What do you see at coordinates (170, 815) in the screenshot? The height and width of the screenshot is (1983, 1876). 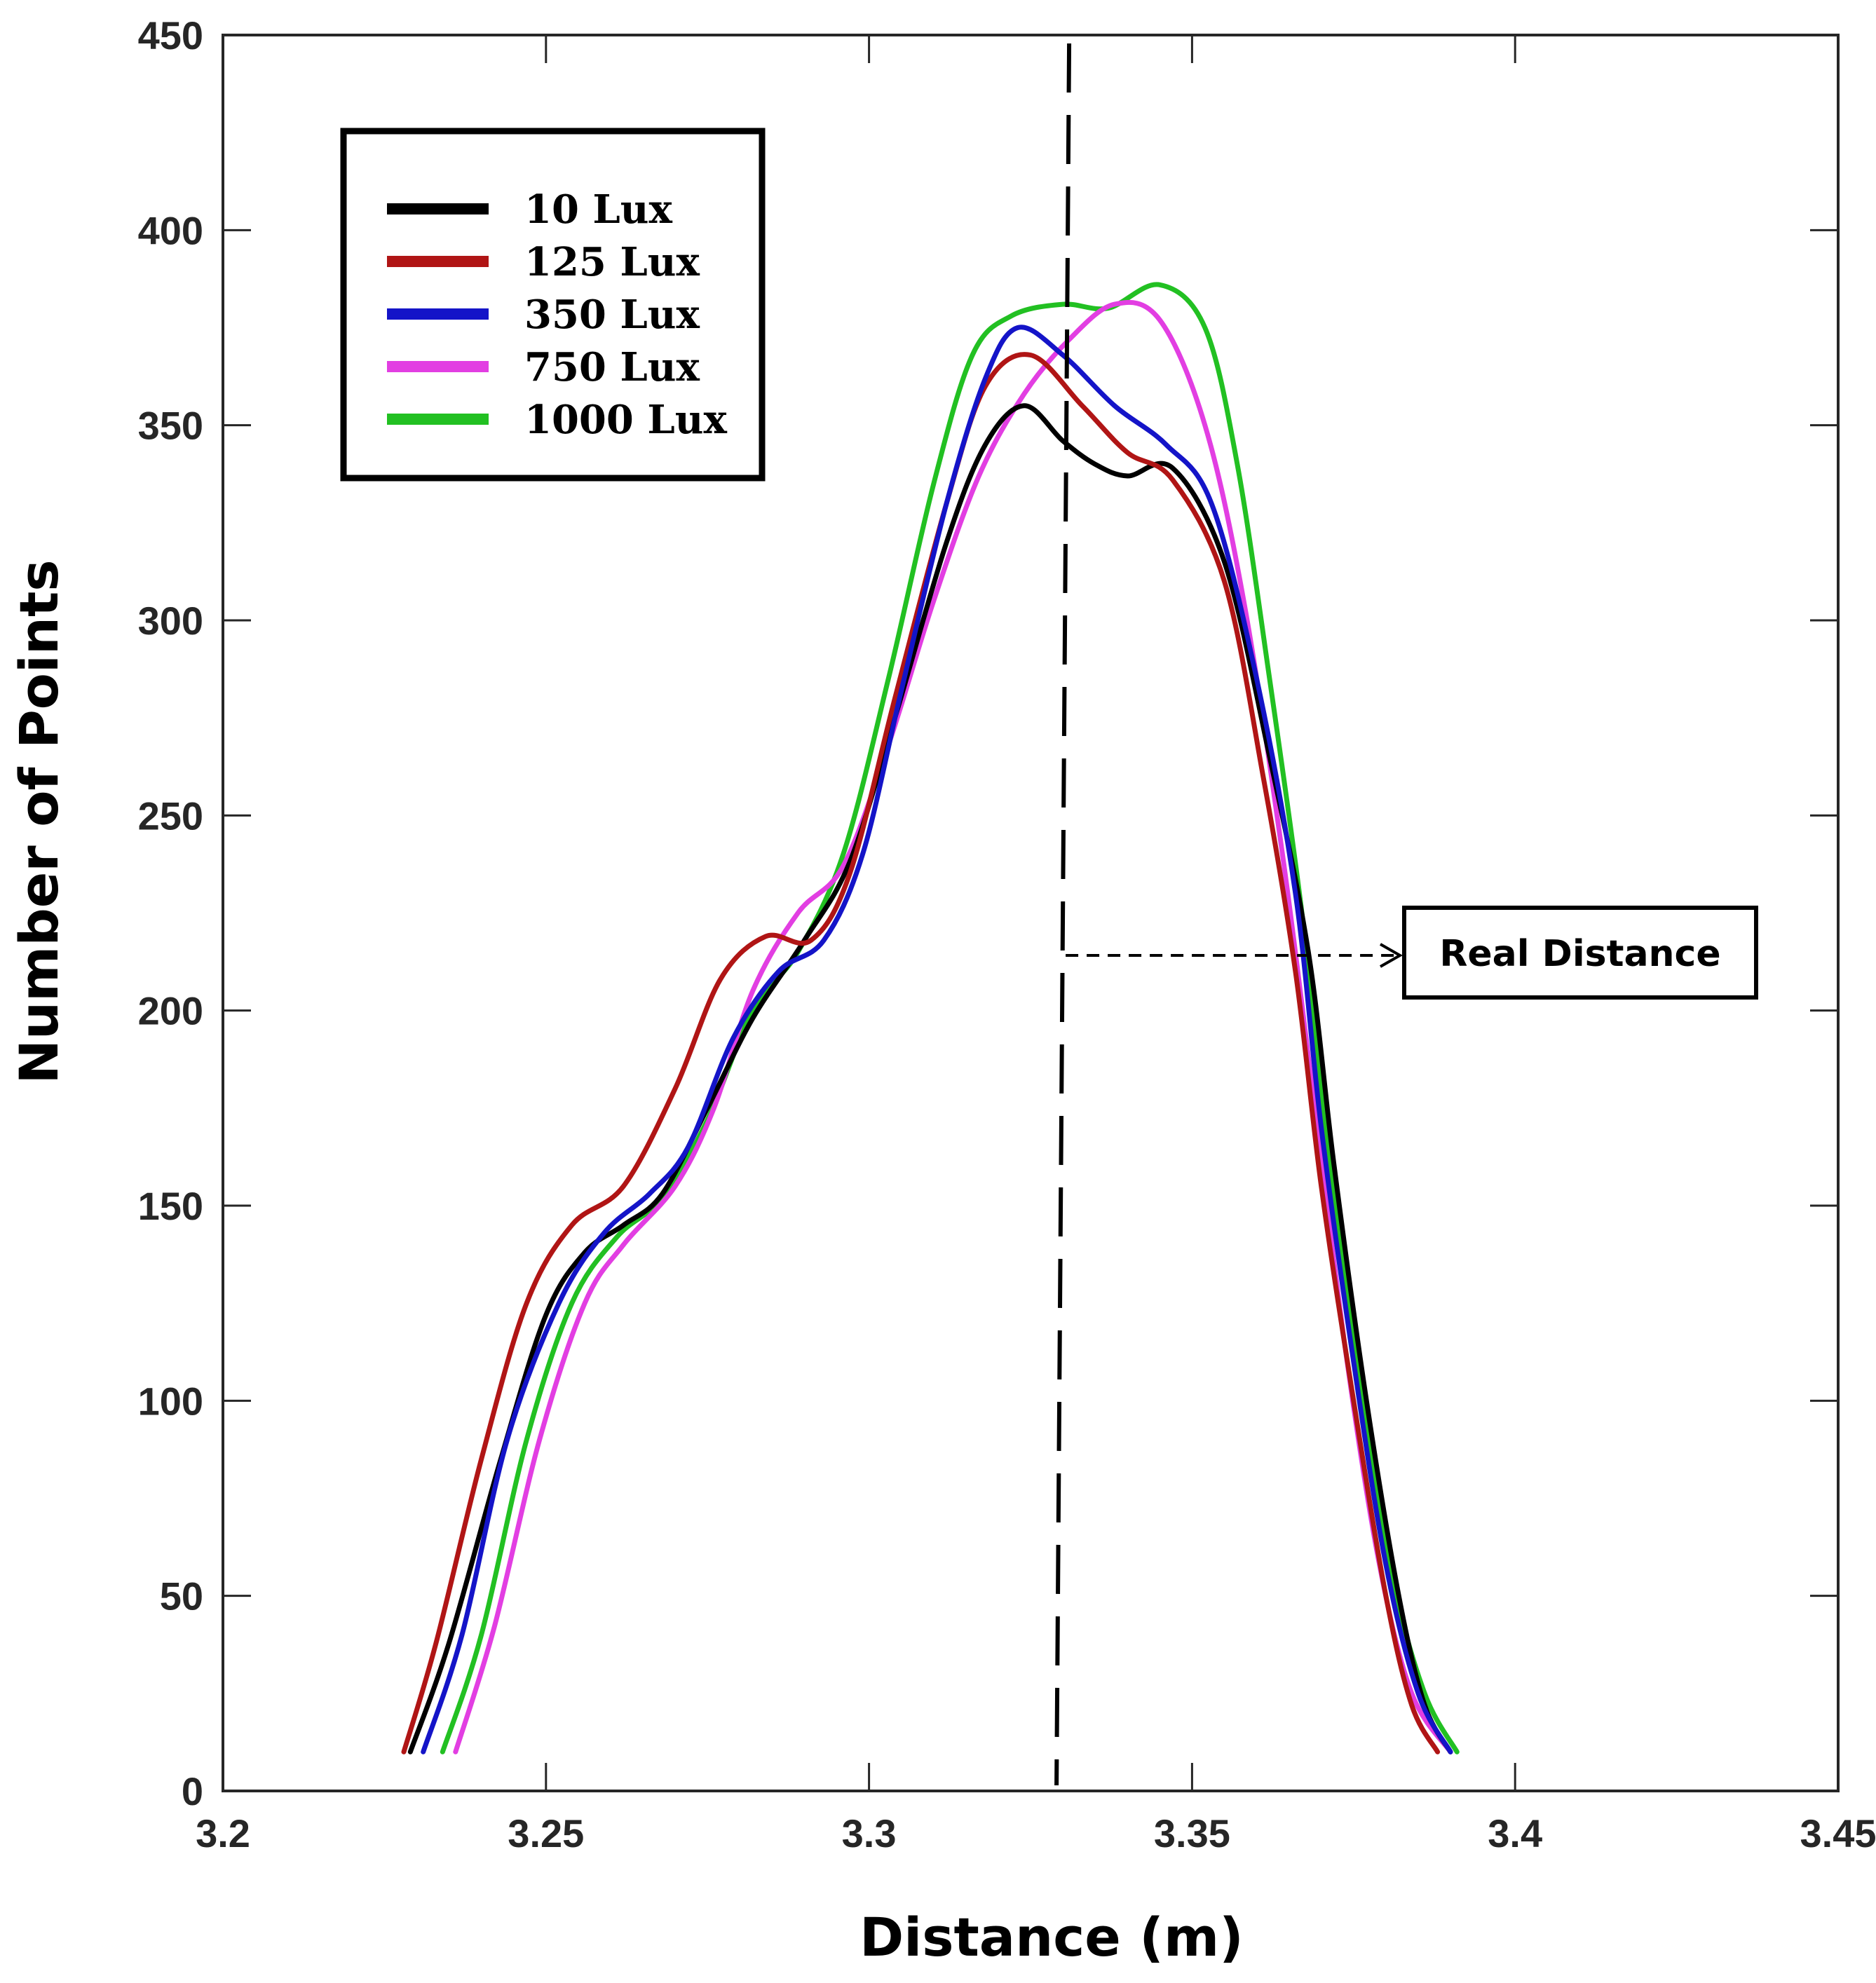 I see `y-tick-label: 250` at bounding box center [170, 815].